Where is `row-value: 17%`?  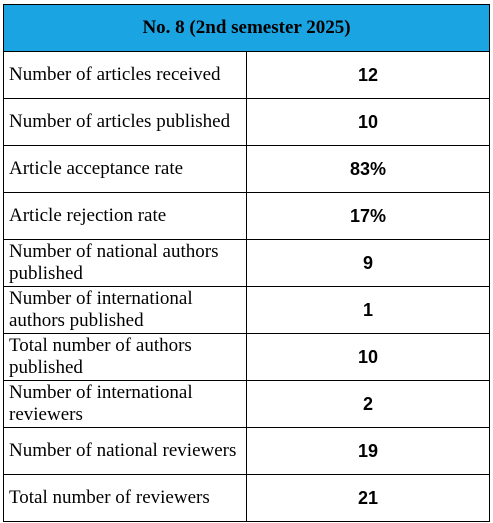
row-value: 17% is located at coordinates (368, 216).